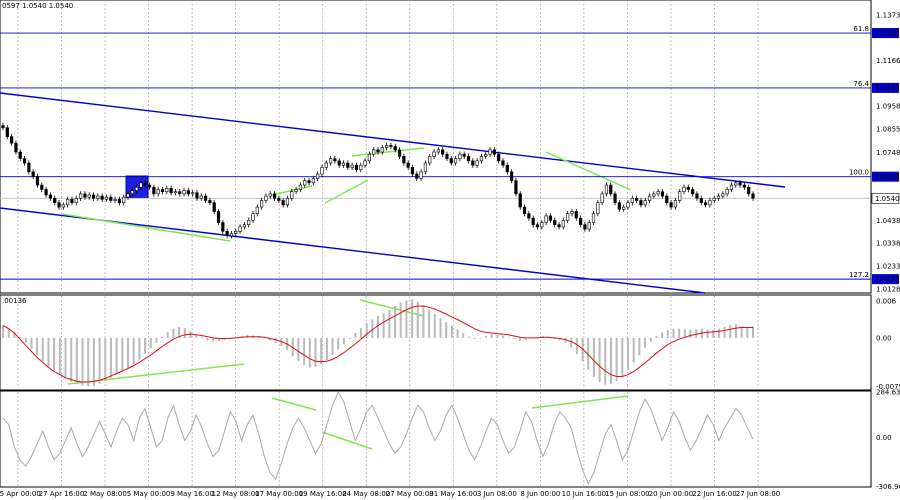 This screenshot has width=900, height=500. Describe the element at coordinates (884, 338) in the screenshot. I see `macd-tick-label: 0.00` at that location.